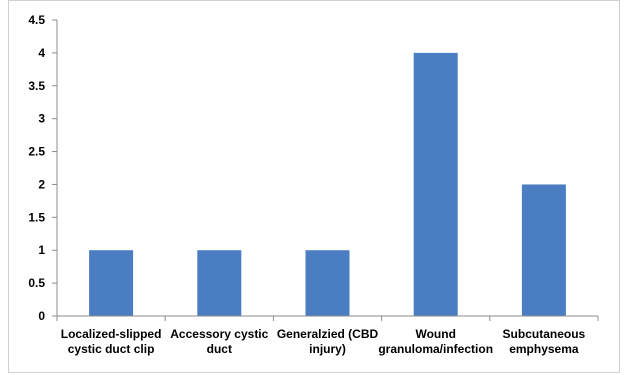  I want to click on x-category-label-line: Generalzied (CBD, so click(328, 334).